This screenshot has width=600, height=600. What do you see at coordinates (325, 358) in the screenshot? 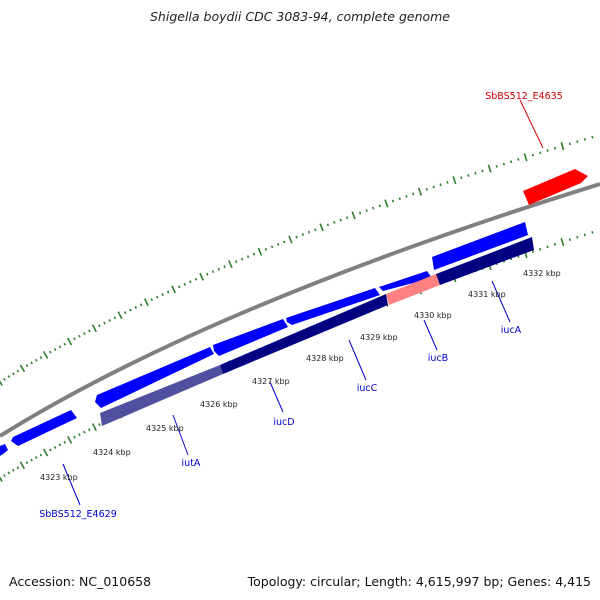
I see `tick-label: 4328 kbp` at bounding box center [325, 358].